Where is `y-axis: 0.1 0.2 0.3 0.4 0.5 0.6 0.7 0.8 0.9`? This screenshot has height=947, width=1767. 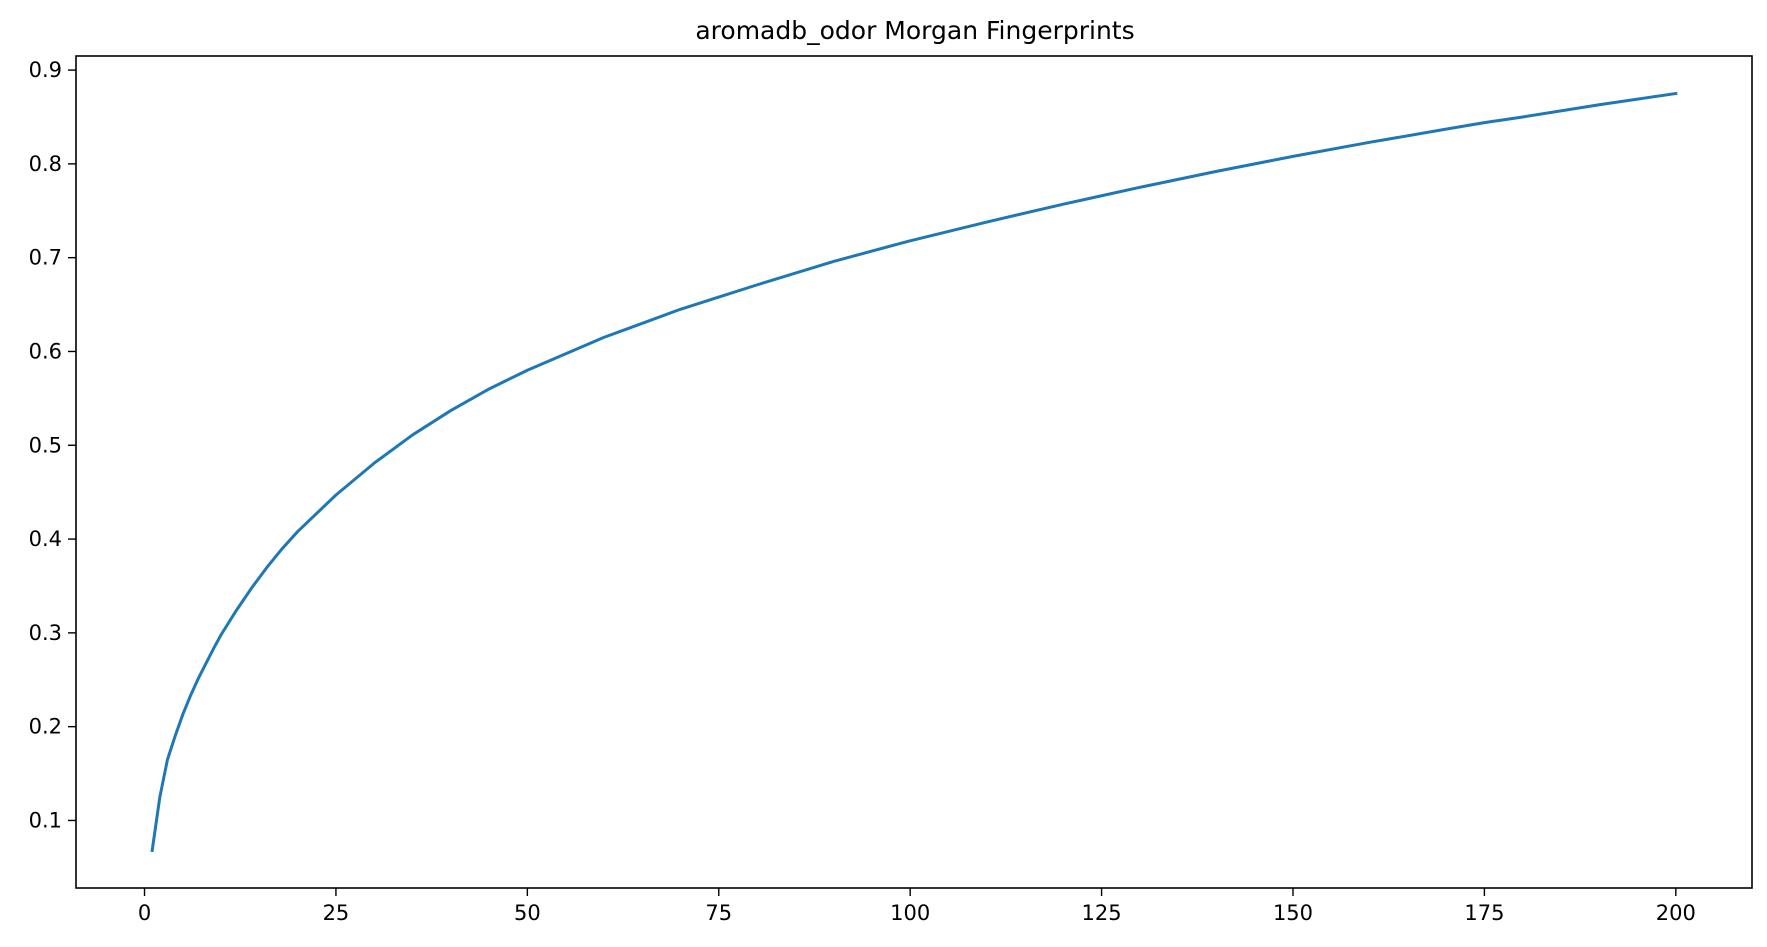
y-axis: 0.1 0.2 0.3 0.4 0.5 0.6 0.7 0.8 0.9 is located at coordinates (52, 445).